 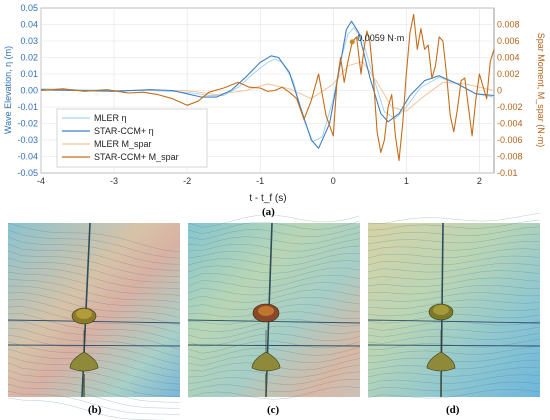 I want to click on right-tick-label: -0.002, so click(x=510, y=107).